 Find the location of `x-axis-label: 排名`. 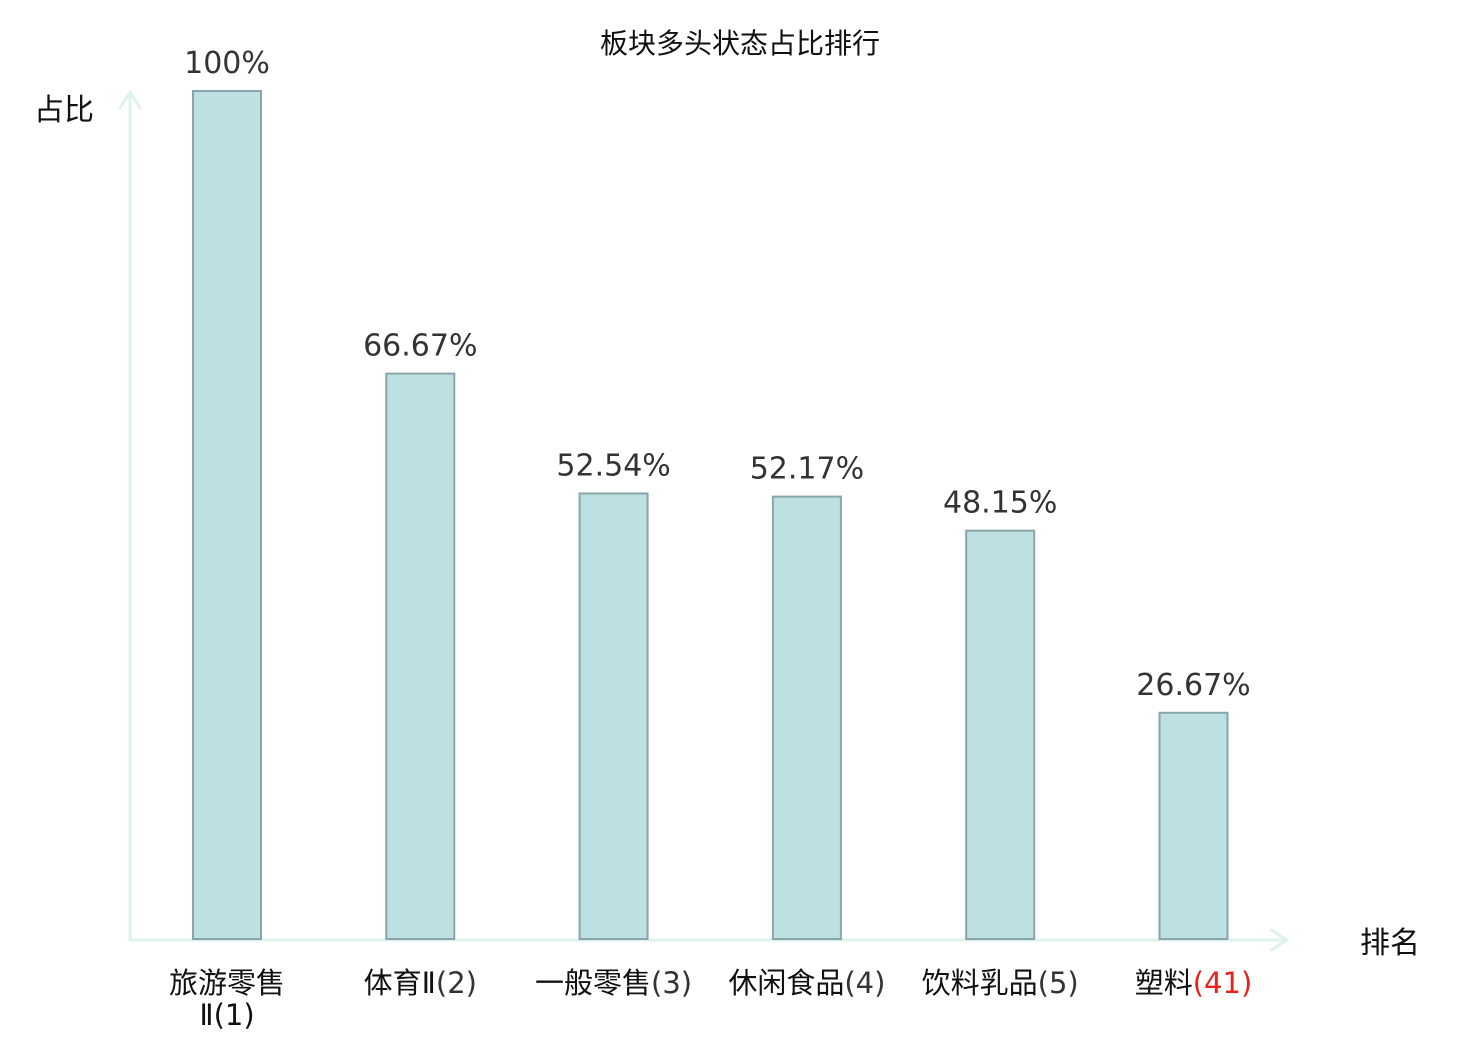

x-axis-label: 排名 is located at coordinates (1390, 943).